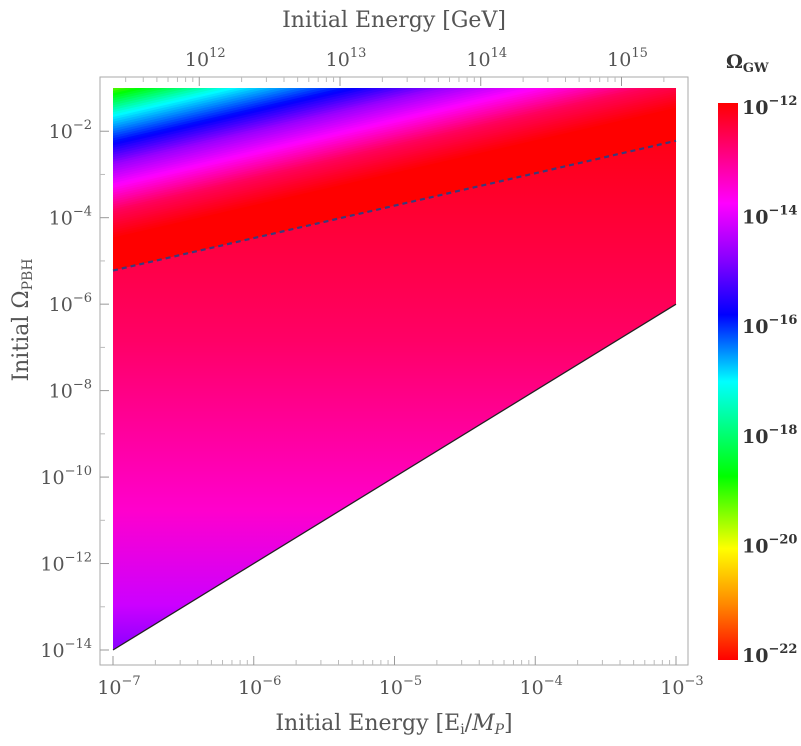 The height and width of the screenshot is (746, 801). What do you see at coordinates (70, 217) in the screenshot?
I see `y-tick-label: 10⁻⁴` at bounding box center [70, 217].